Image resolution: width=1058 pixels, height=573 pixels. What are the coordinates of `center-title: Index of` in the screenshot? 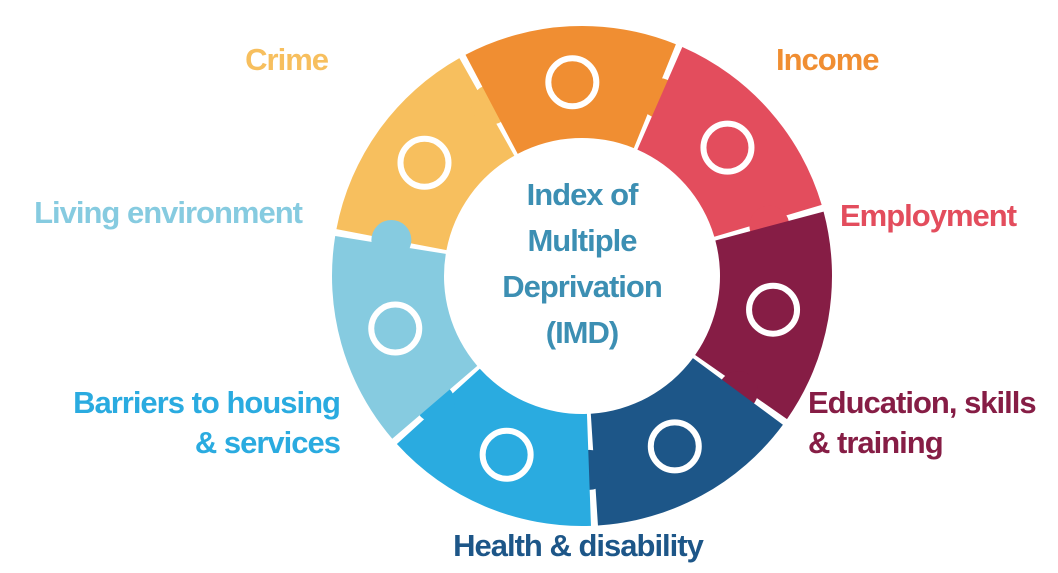 It's located at (583, 194).